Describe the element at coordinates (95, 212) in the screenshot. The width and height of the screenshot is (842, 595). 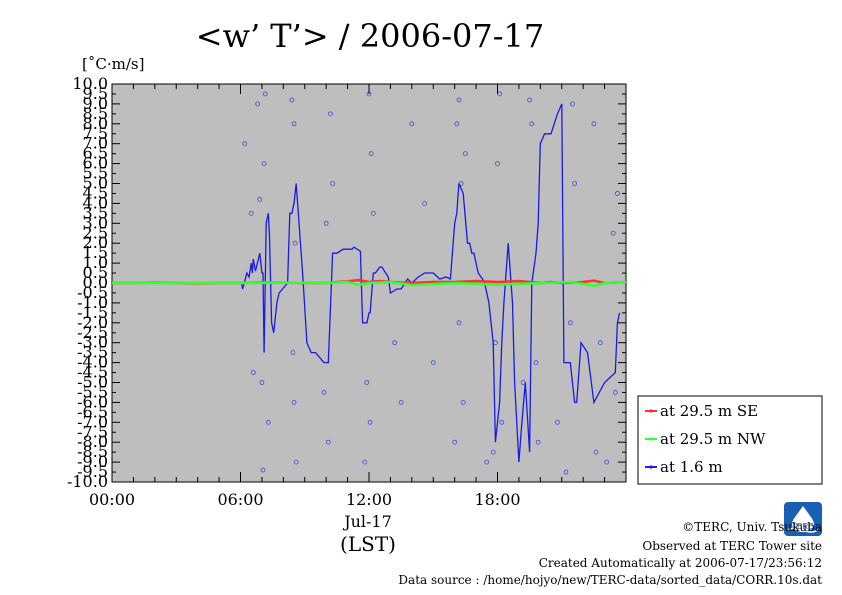
I see `y-tick-label: 3.5` at that location.